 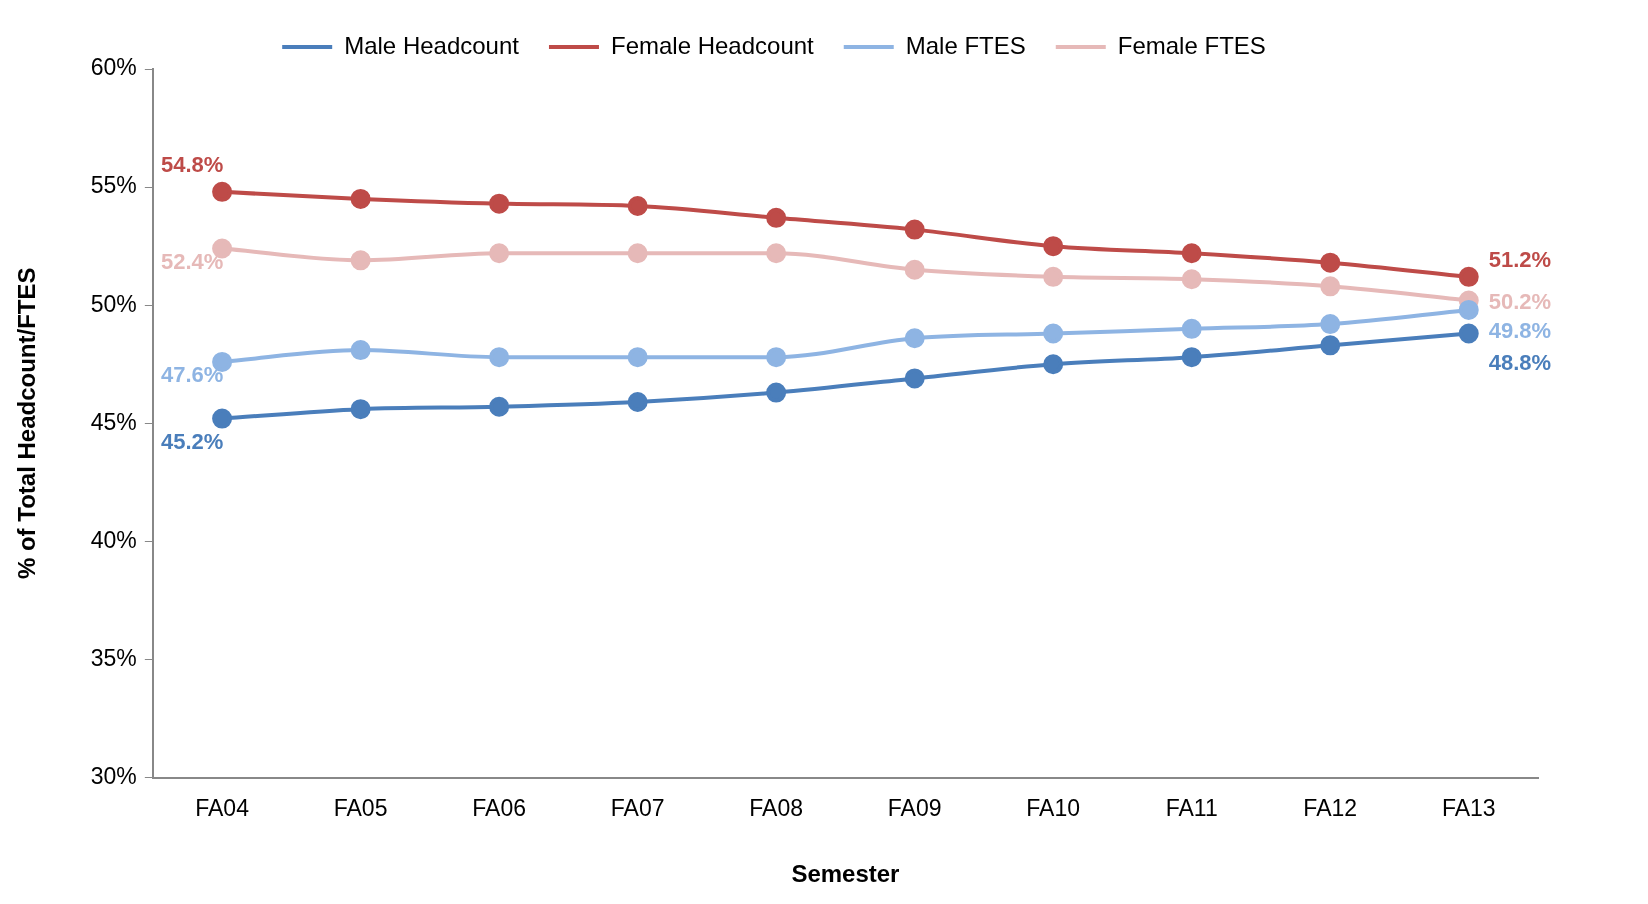 What do you see at coordinates (192, 374) in the screenshot?
I see `data-label: 47.6%` at bounding box center [192, 374].